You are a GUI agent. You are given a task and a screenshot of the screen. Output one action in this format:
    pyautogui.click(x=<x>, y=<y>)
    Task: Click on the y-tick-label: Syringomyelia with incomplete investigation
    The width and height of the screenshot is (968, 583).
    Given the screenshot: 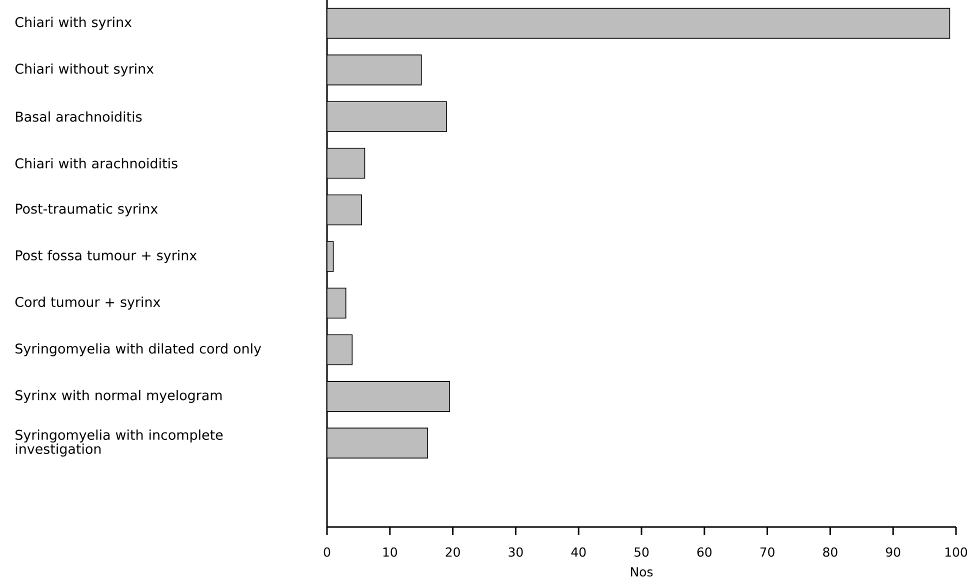 What is the action you would take?
    pyautogui.click(x=119, y=443)
    